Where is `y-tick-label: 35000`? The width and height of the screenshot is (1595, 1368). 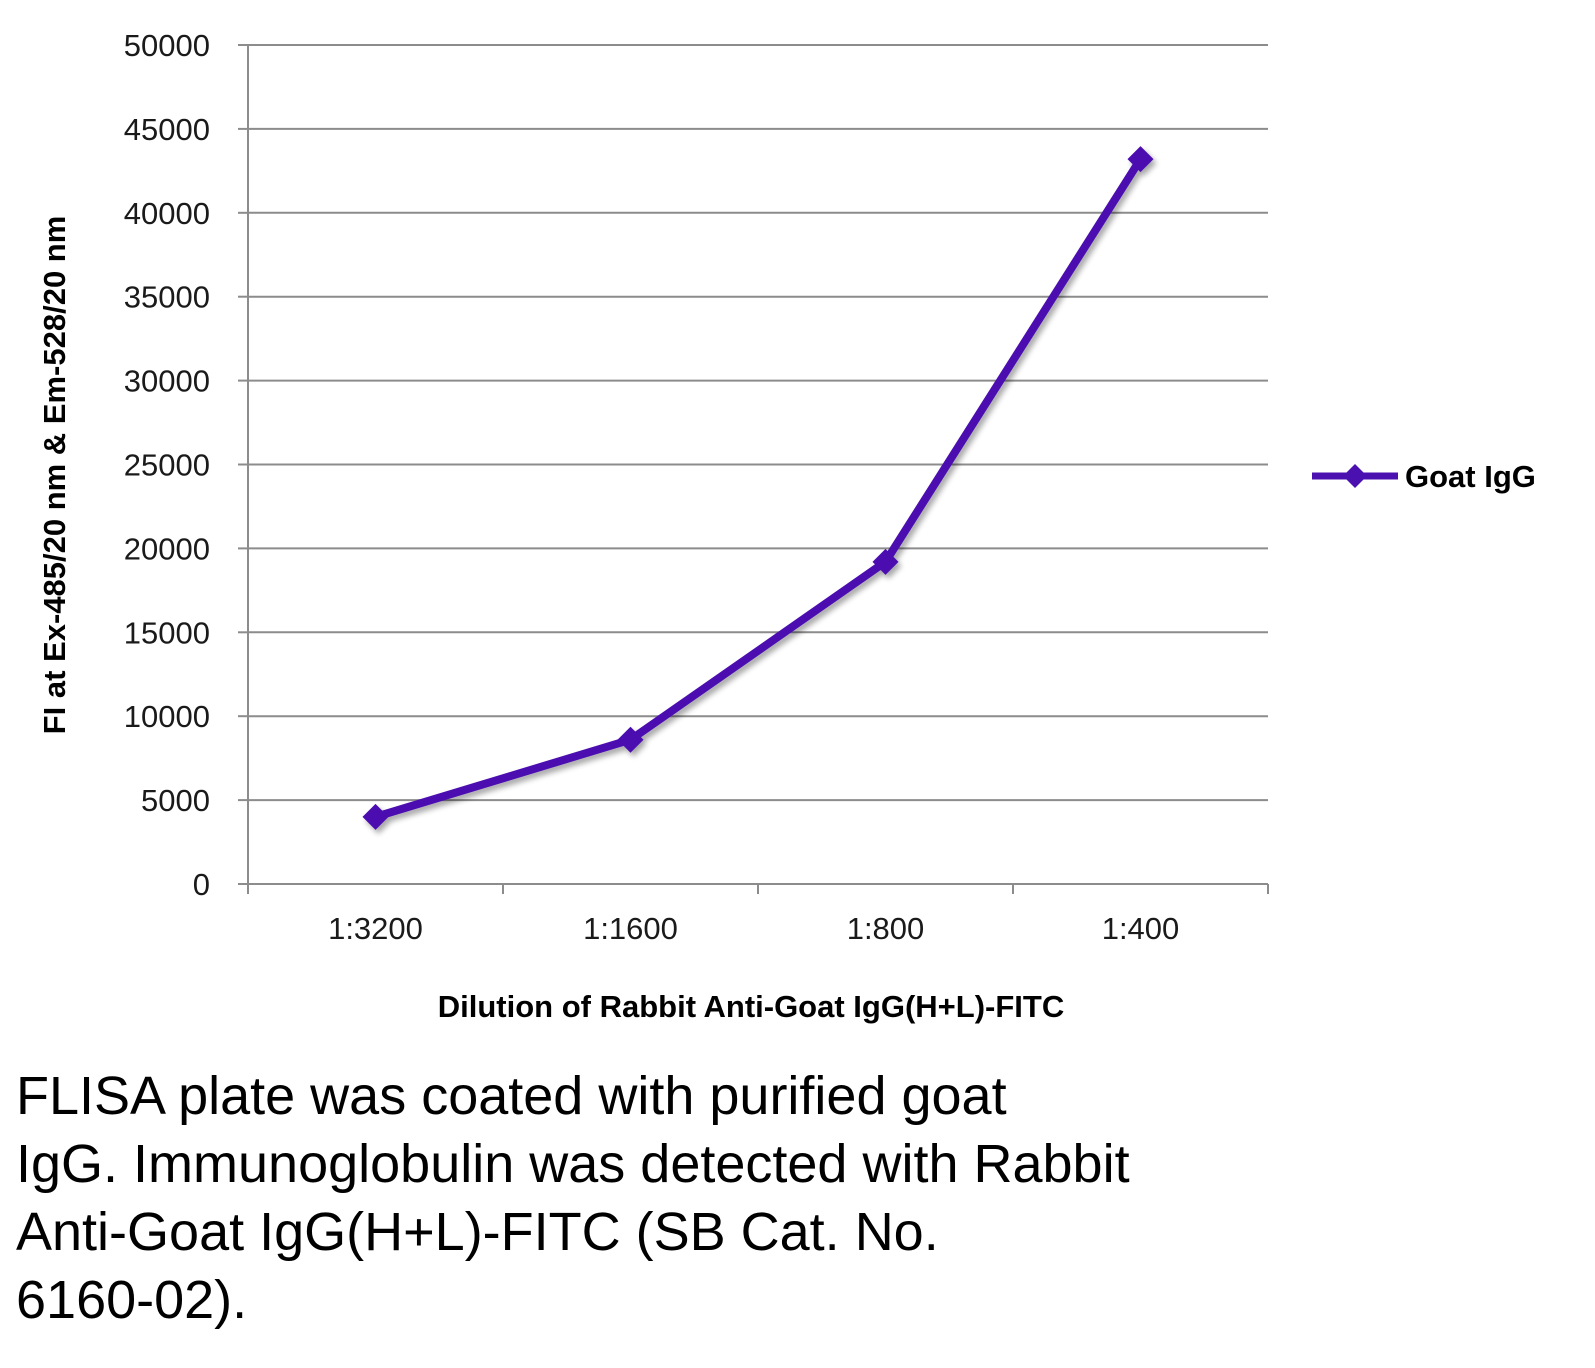
y-tick-label: 35000 is located at coordinates (167, 297).